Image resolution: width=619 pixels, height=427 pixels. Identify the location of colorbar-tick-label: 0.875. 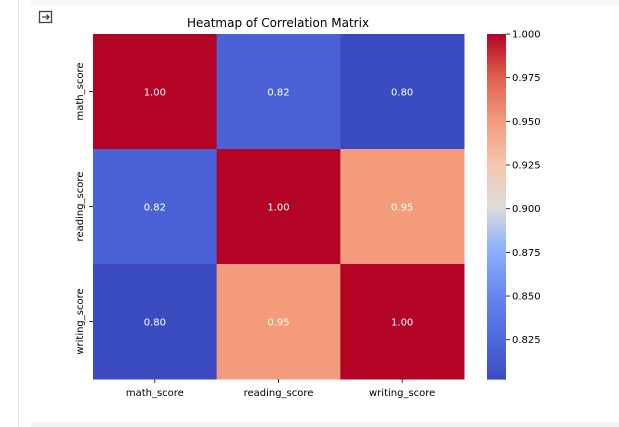
(526, 253).